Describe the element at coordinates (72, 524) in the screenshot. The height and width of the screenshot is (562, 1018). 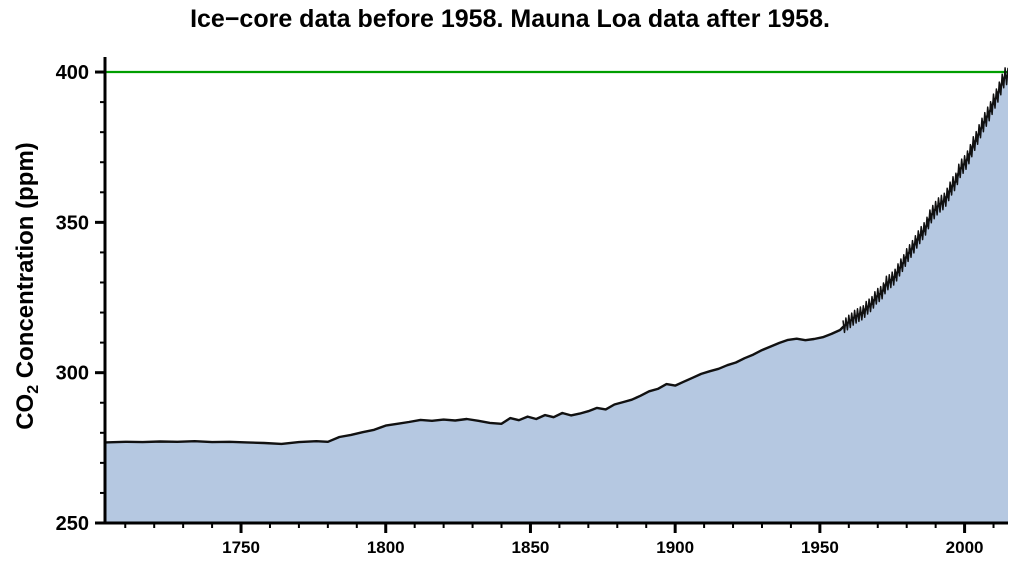
I see `y-tick-label: 250` at that location.